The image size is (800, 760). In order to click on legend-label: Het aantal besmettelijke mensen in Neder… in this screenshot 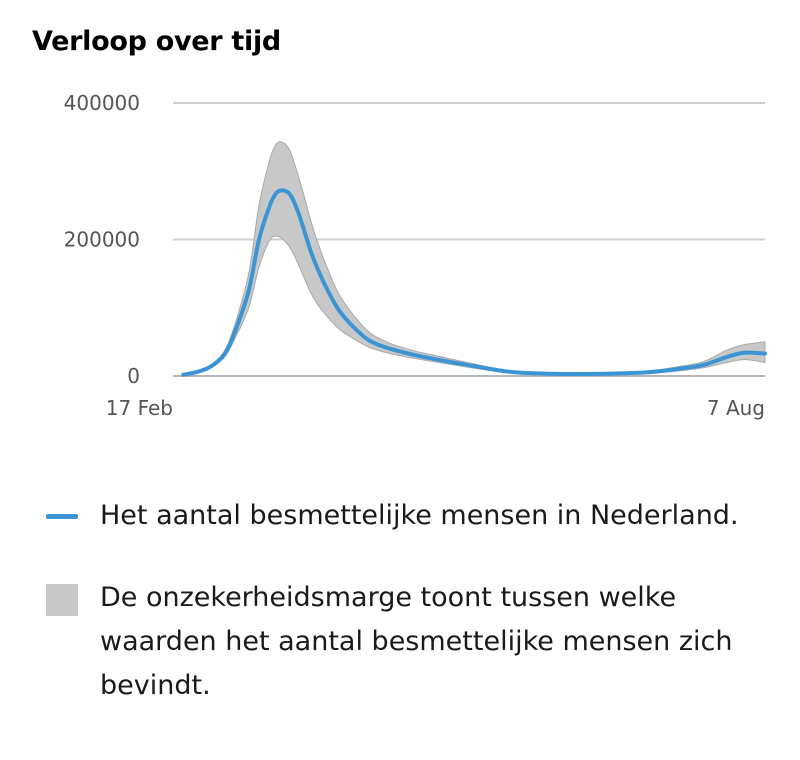, I will do `click(419, 515)`.